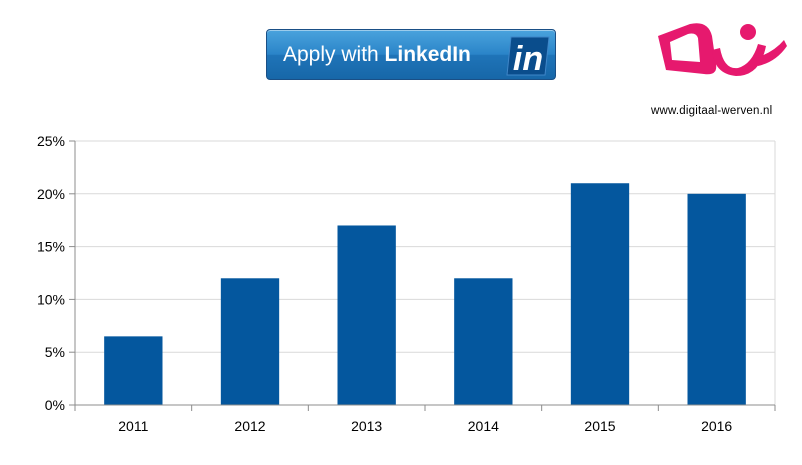  What do you see at coordinates (51, 141) in the screenshot?
I see `y-tick-label: 25%` at bounding box center [51, 141].